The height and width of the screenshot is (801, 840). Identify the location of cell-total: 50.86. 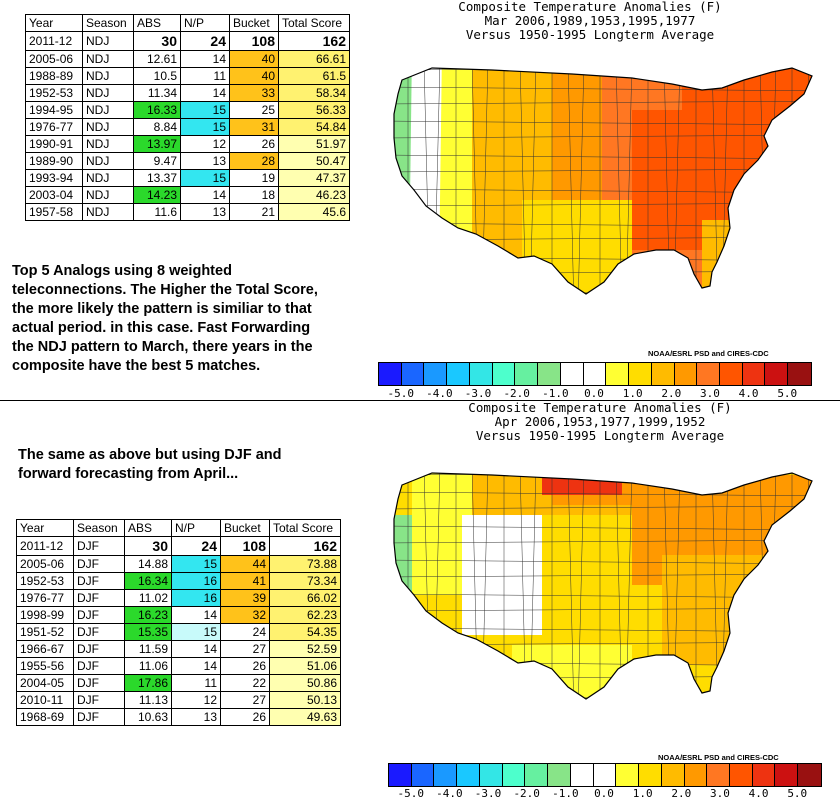
(305, 683).